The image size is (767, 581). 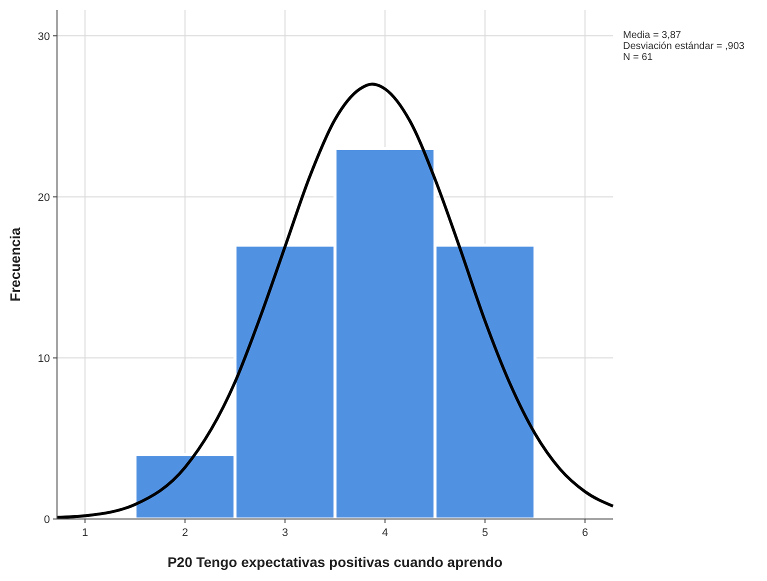 I want to click on text: Media = 3,87, so click(x=652, y=35).